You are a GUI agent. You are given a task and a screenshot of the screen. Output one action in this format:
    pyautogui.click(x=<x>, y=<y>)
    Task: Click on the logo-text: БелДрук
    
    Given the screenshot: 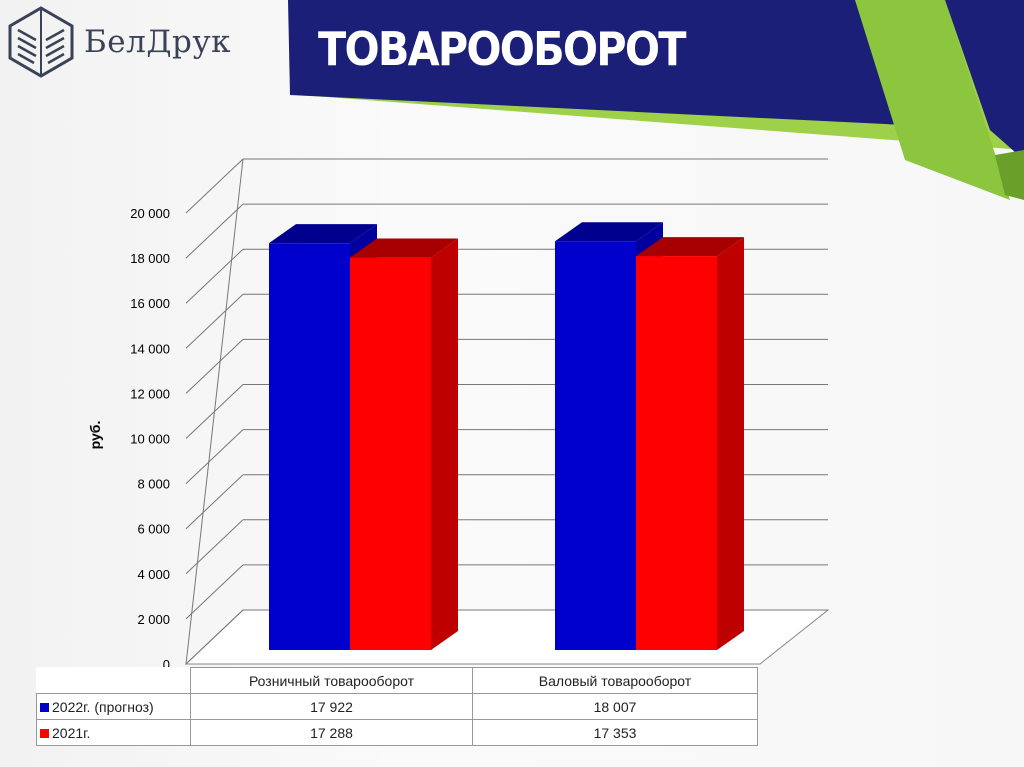 What is the action you would take?
    pyautogui.click(x=157, y=42)
    